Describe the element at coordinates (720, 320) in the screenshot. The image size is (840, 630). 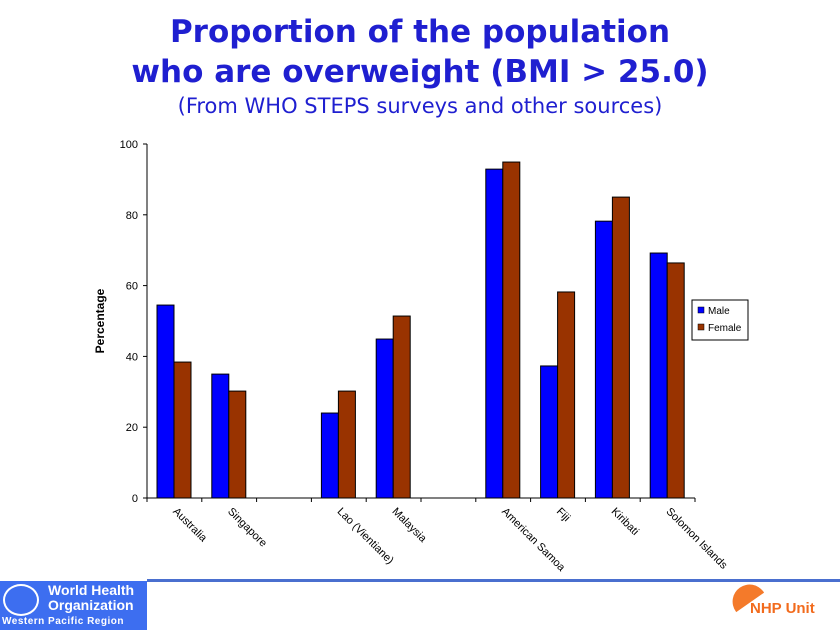
I see `legend-box` at that location.